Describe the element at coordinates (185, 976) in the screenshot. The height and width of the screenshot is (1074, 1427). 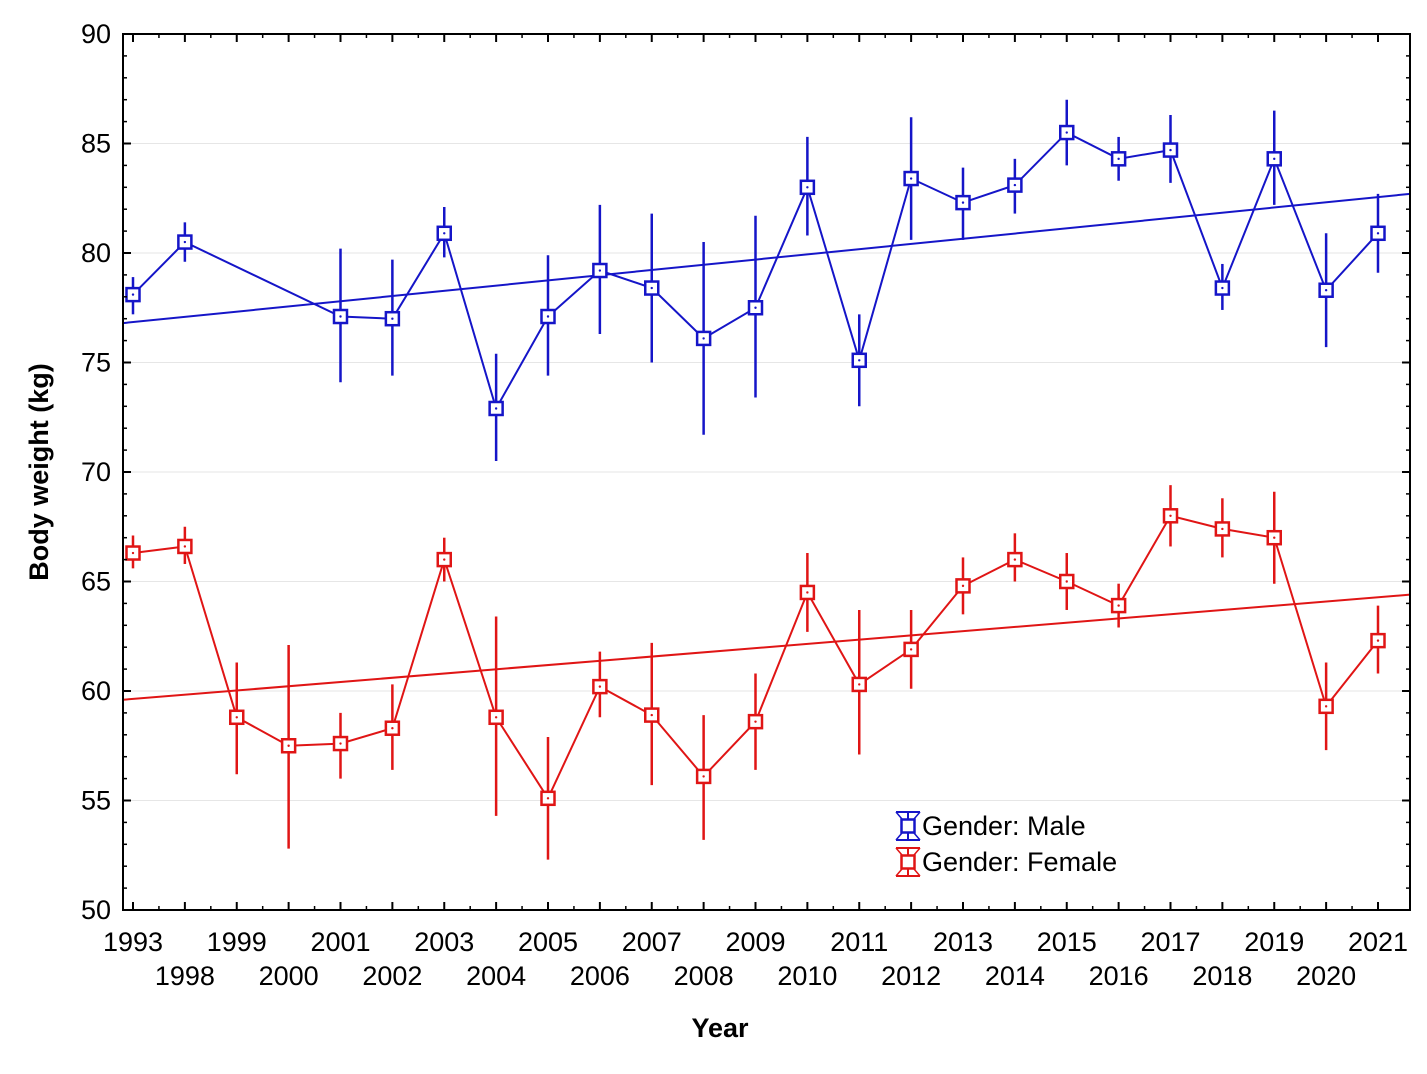
I see `x-tick-label-1998: 1998` at that location.